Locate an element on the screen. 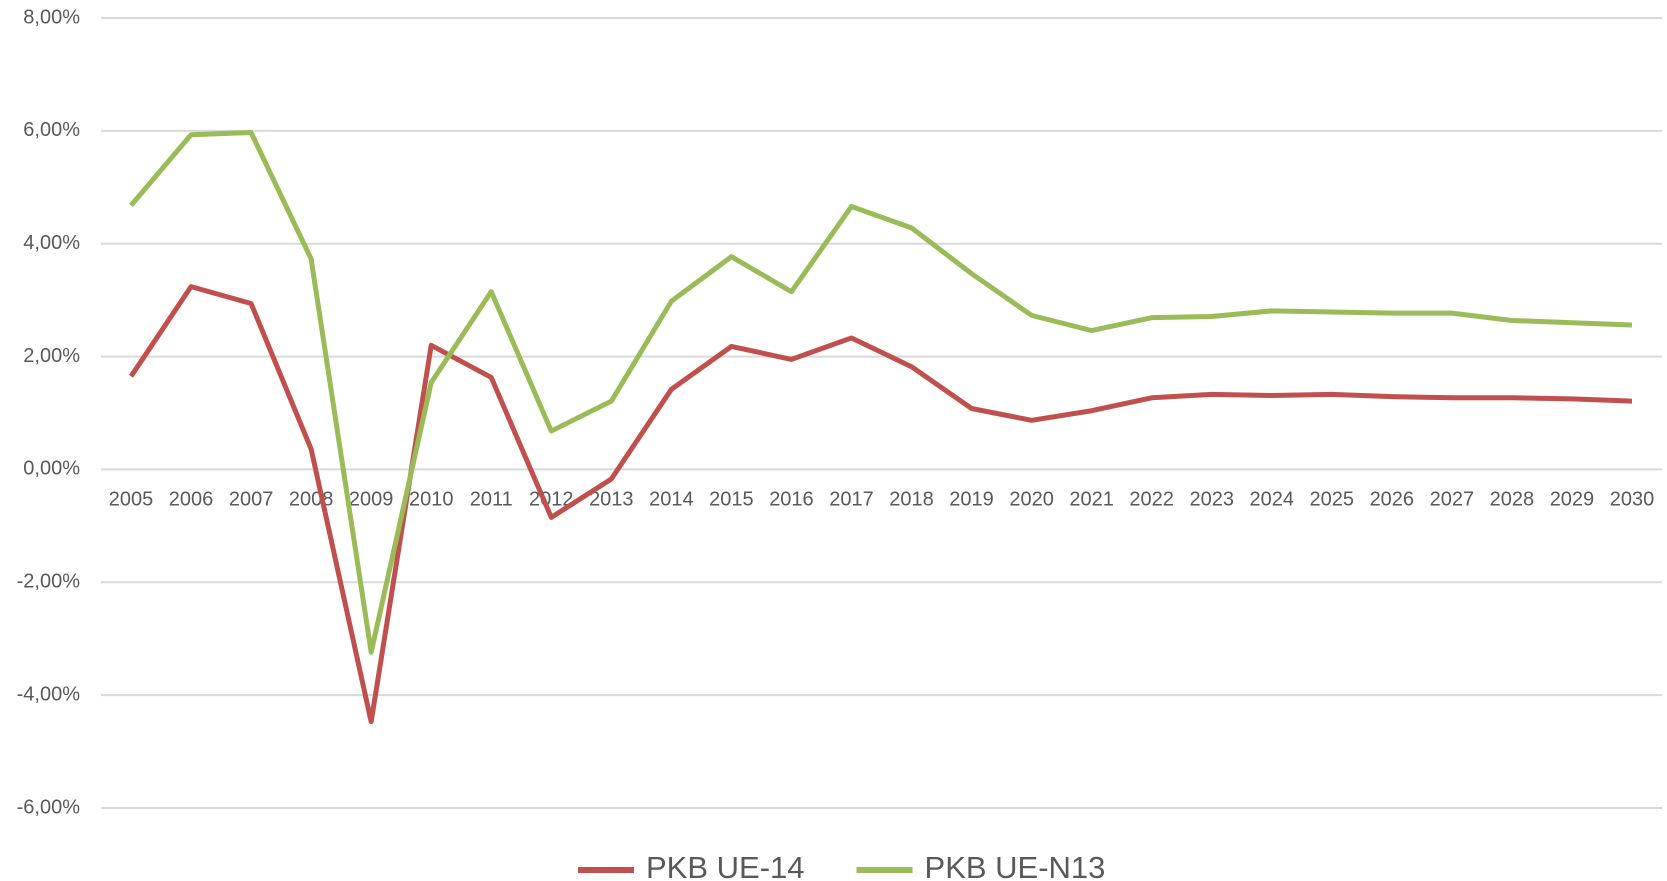  x-tick-label: 2030 is located at coordinates (1632, 500).